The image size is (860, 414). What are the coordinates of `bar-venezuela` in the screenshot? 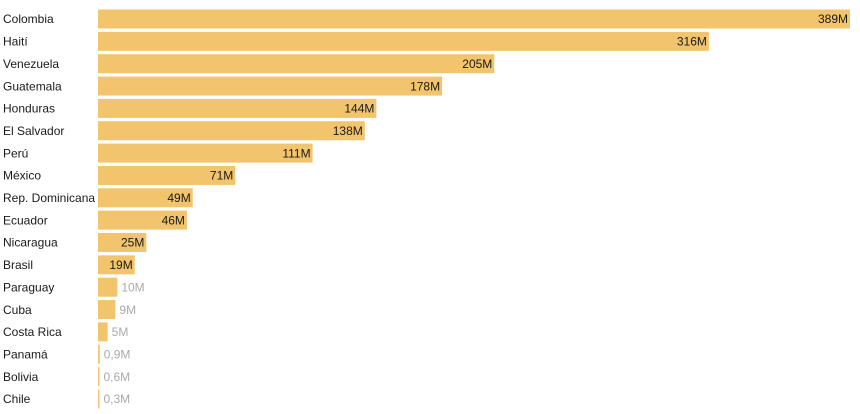 It's located at (296, 64).